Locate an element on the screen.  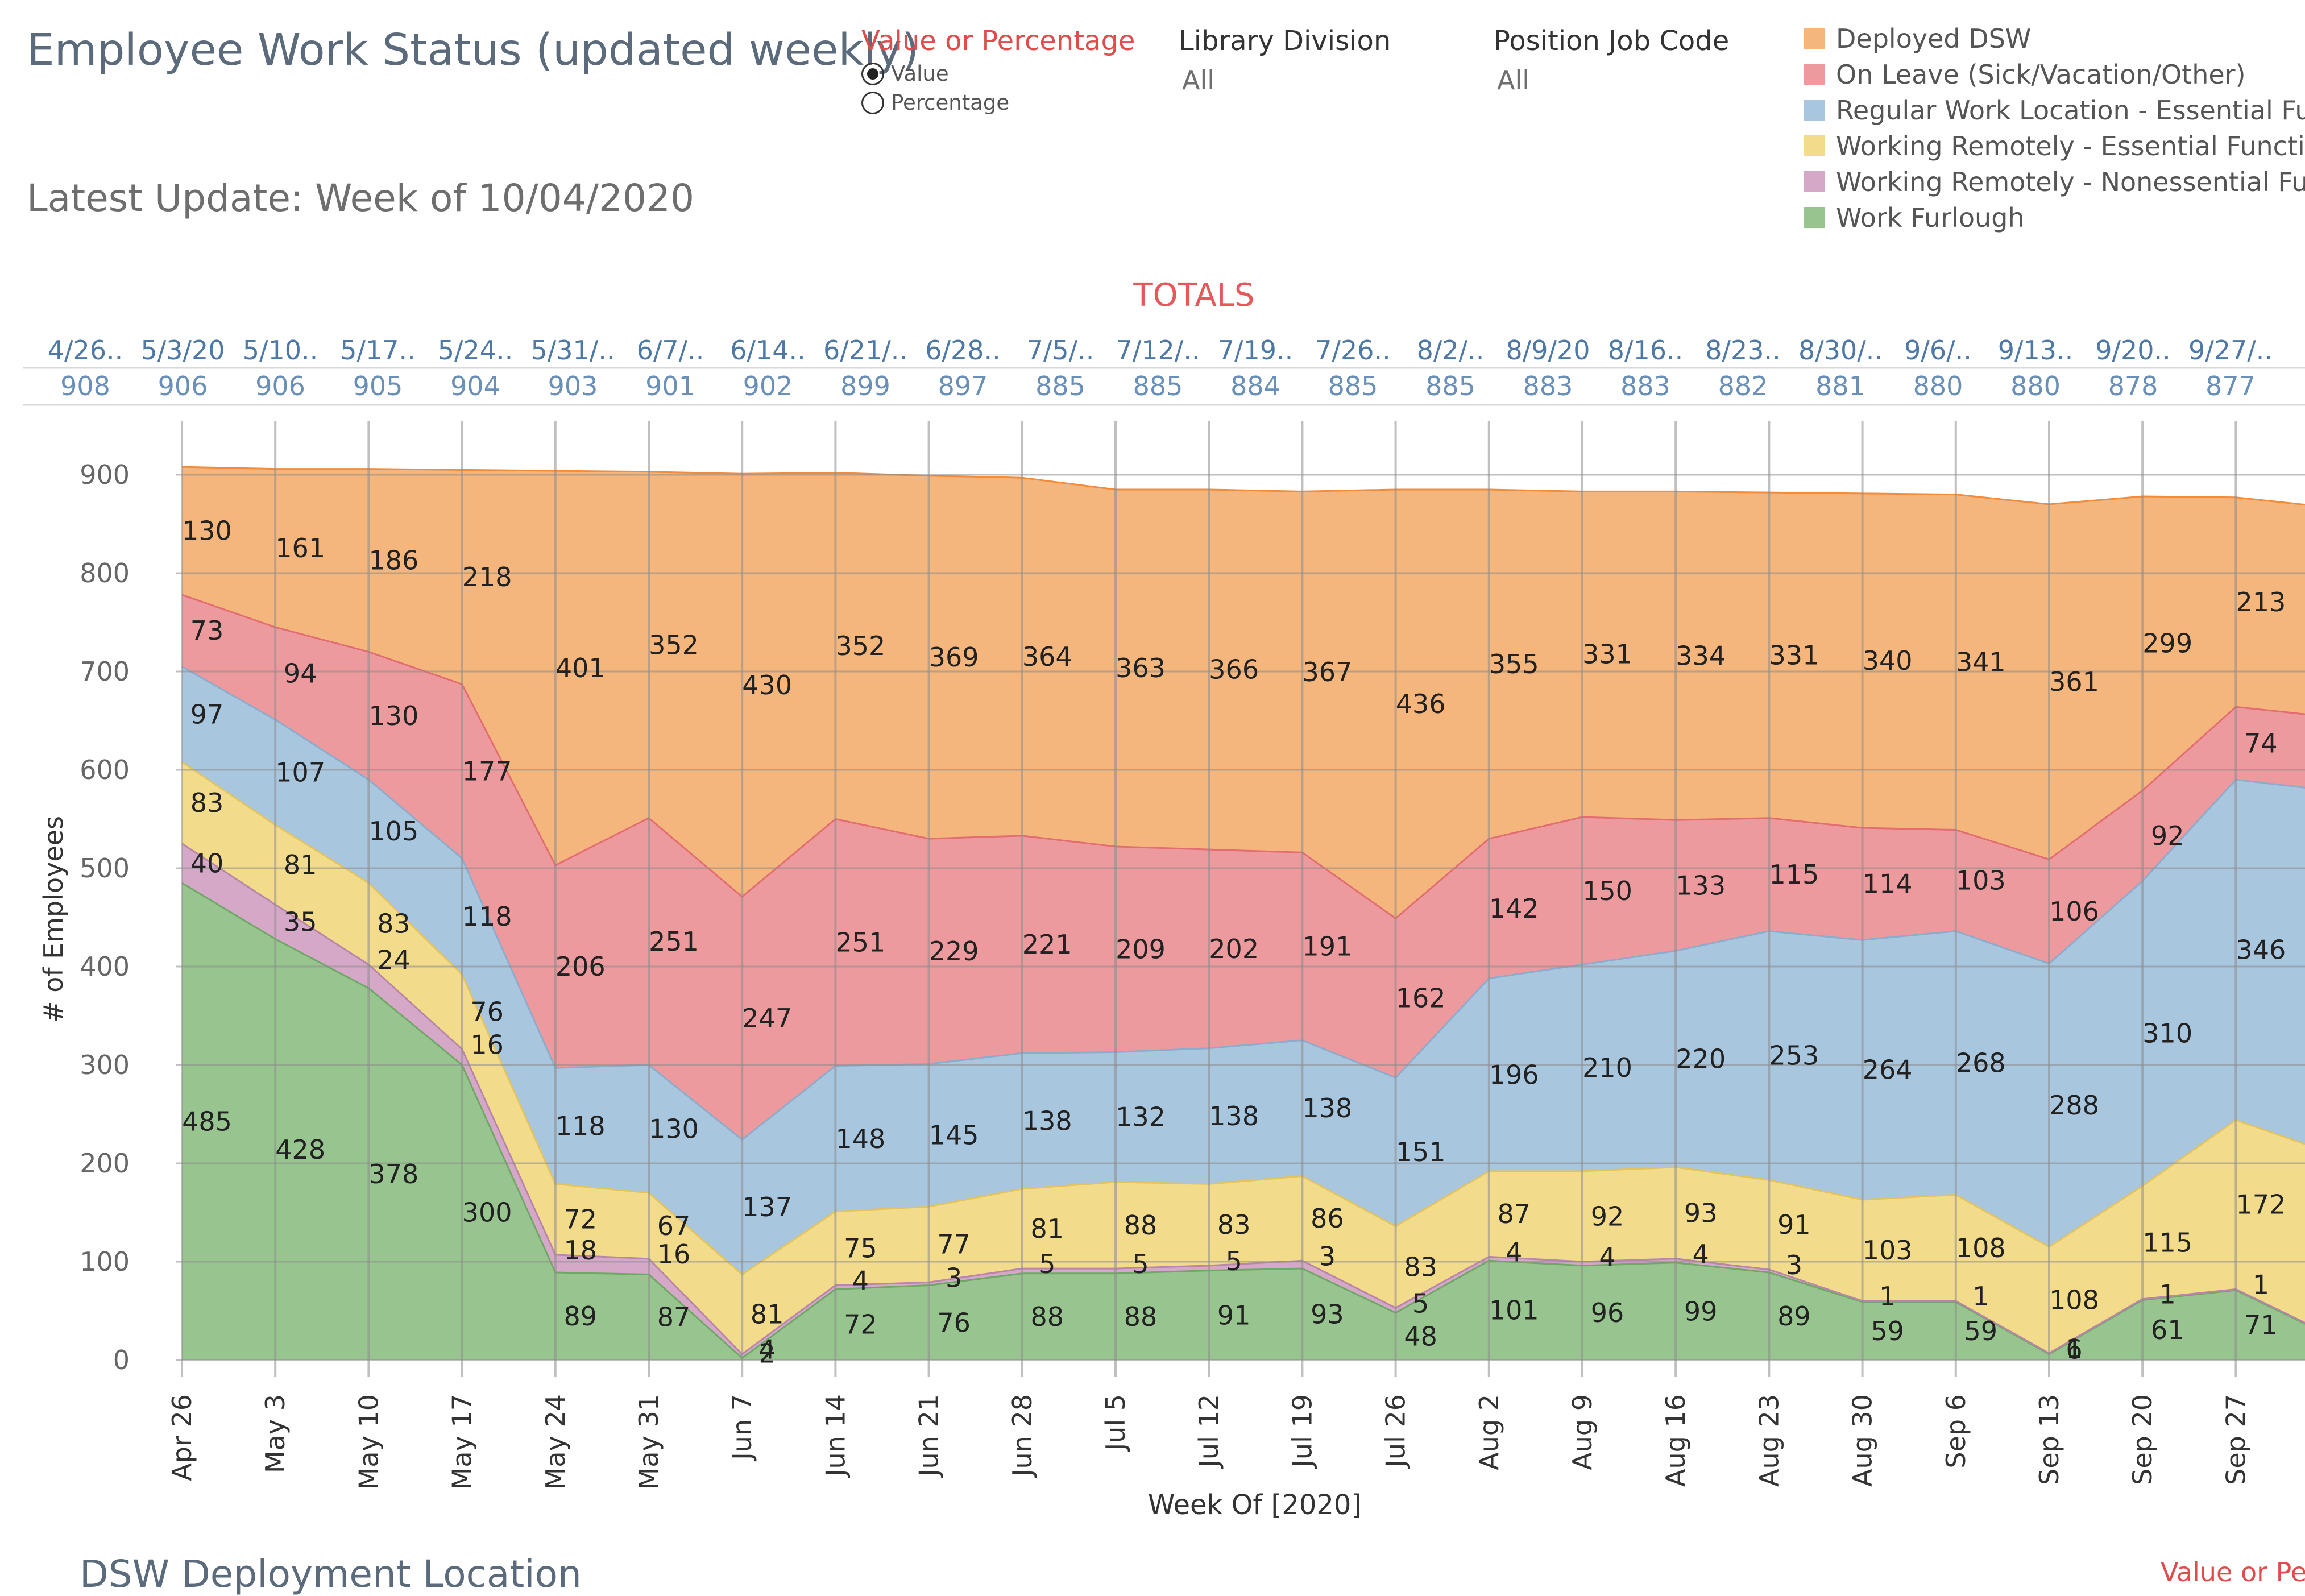
data-label: 363 is located at coordinates (1141, 668).